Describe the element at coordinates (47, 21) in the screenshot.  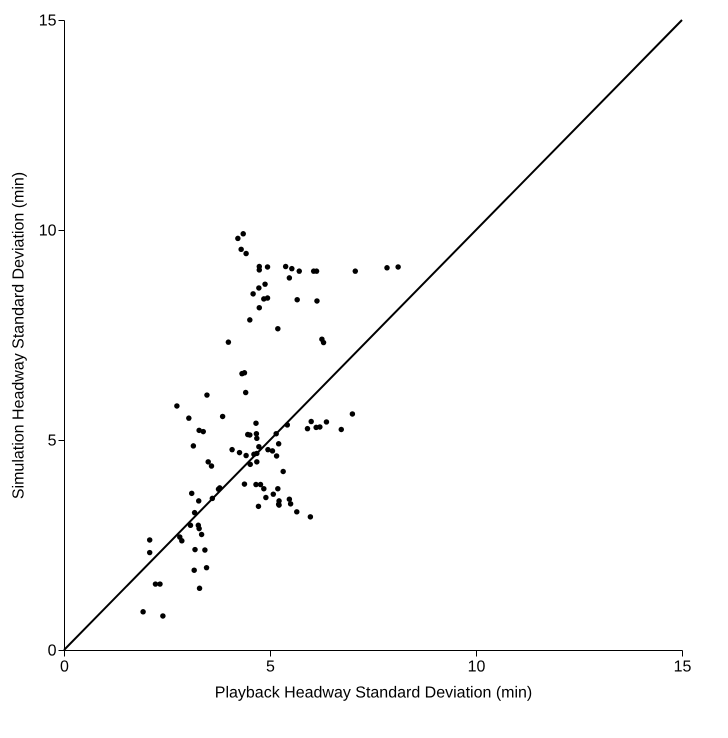
I see `y-tick-label: 15` at that location.